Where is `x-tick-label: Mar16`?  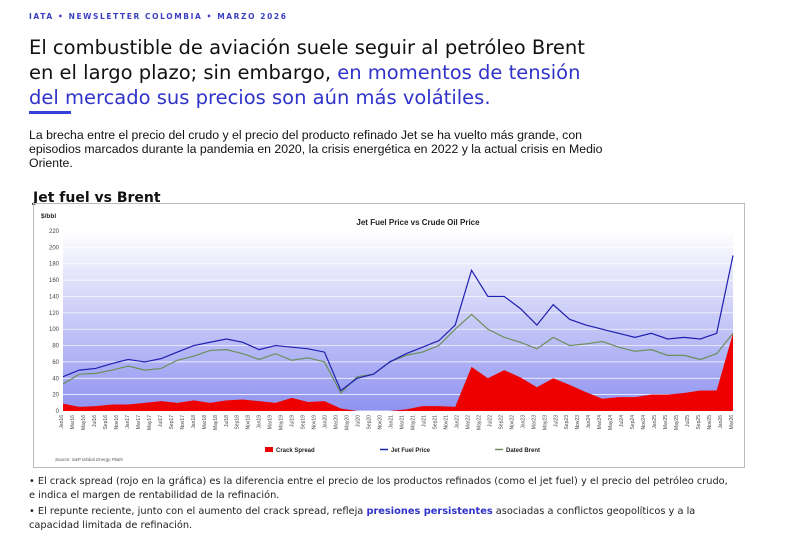
x-tick-label: Mar16 is located at coordinates (73, 422).